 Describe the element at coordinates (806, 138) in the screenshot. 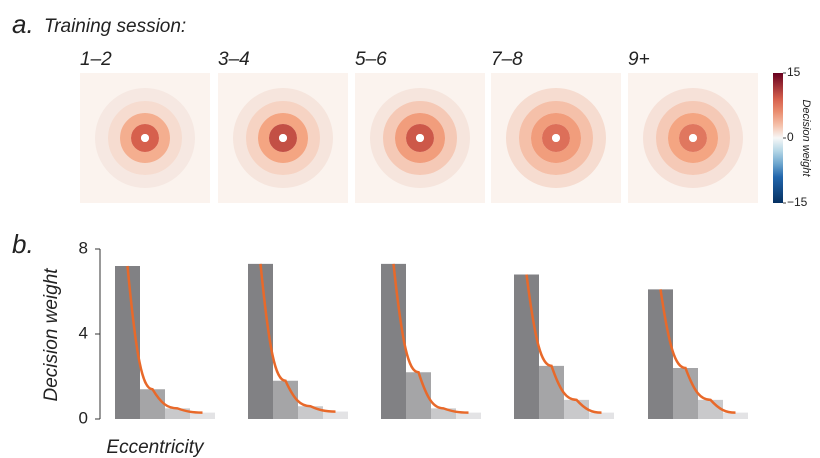

I see `colorbar-label: Decision weight` at that location.